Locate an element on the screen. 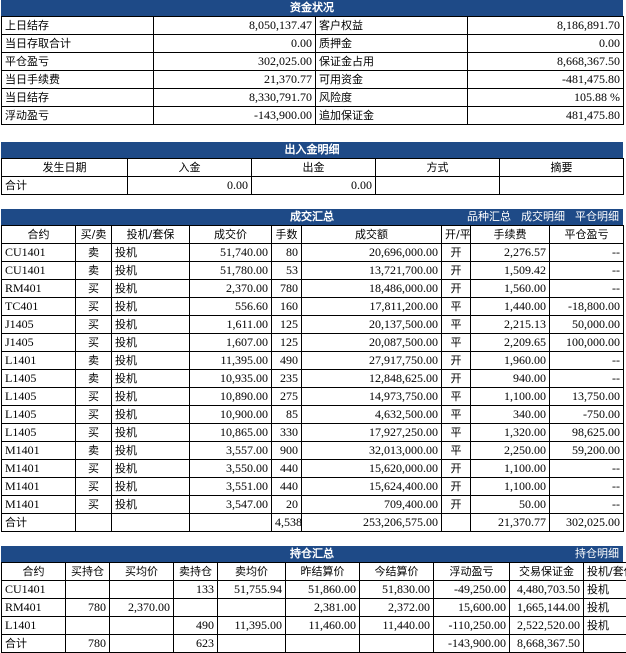  column-header: 交易保证金 is located at coordinates (546, 571).